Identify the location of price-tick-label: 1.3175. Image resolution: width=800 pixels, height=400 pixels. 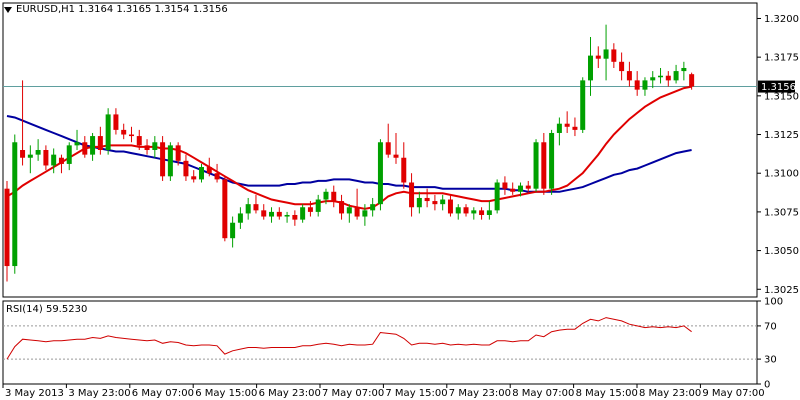
(781, 58).